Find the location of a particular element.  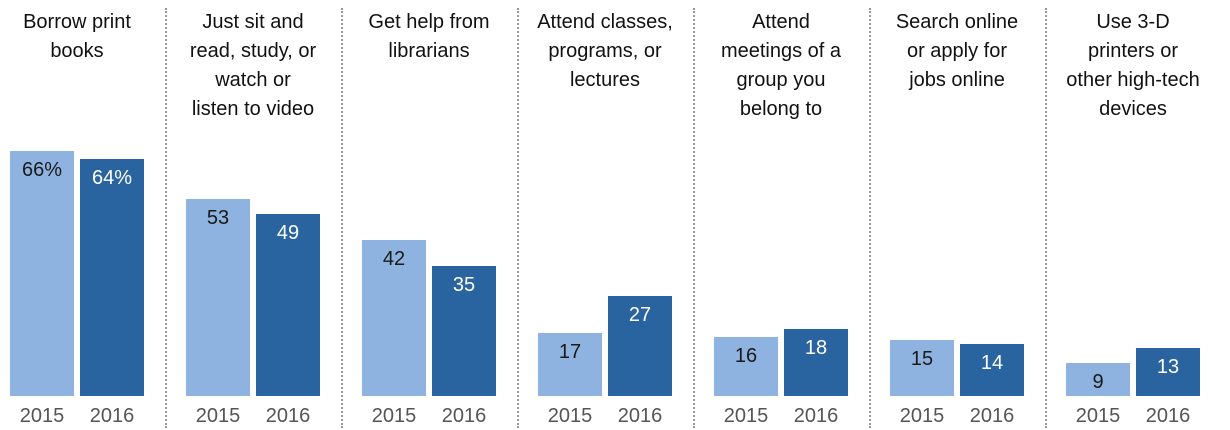

panel-title: belong to is located at coordinates (781, 109).